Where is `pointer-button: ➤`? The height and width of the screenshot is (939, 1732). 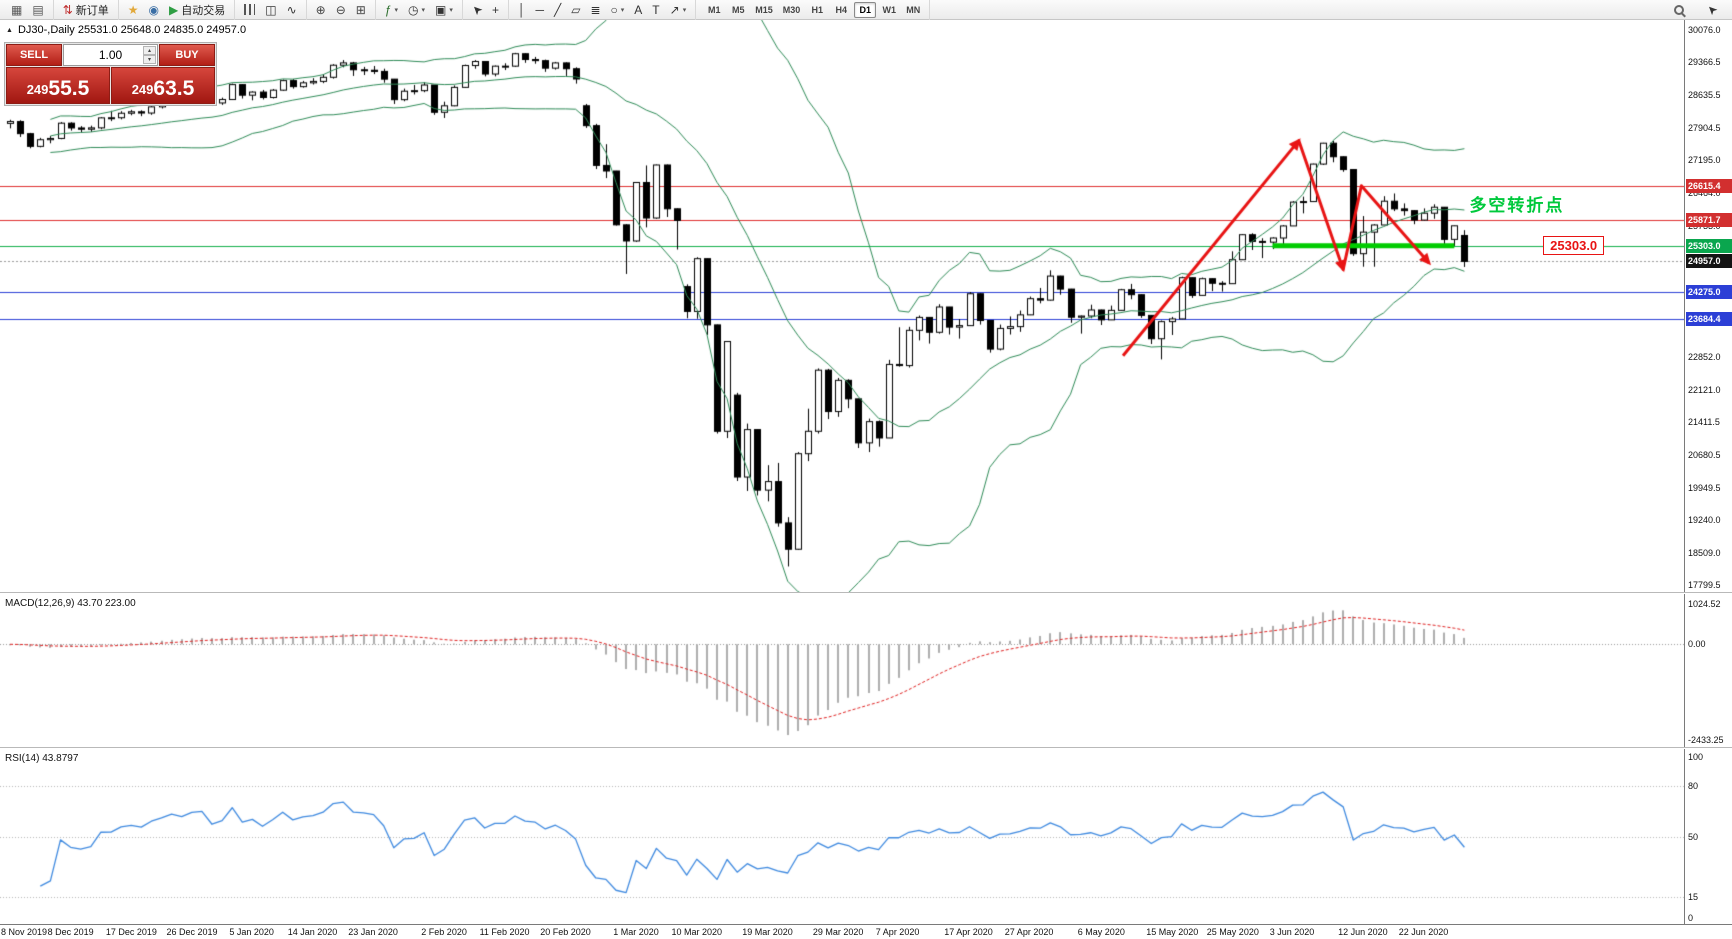
pointer-button: ➤ is located at coordinates (1712, 10).